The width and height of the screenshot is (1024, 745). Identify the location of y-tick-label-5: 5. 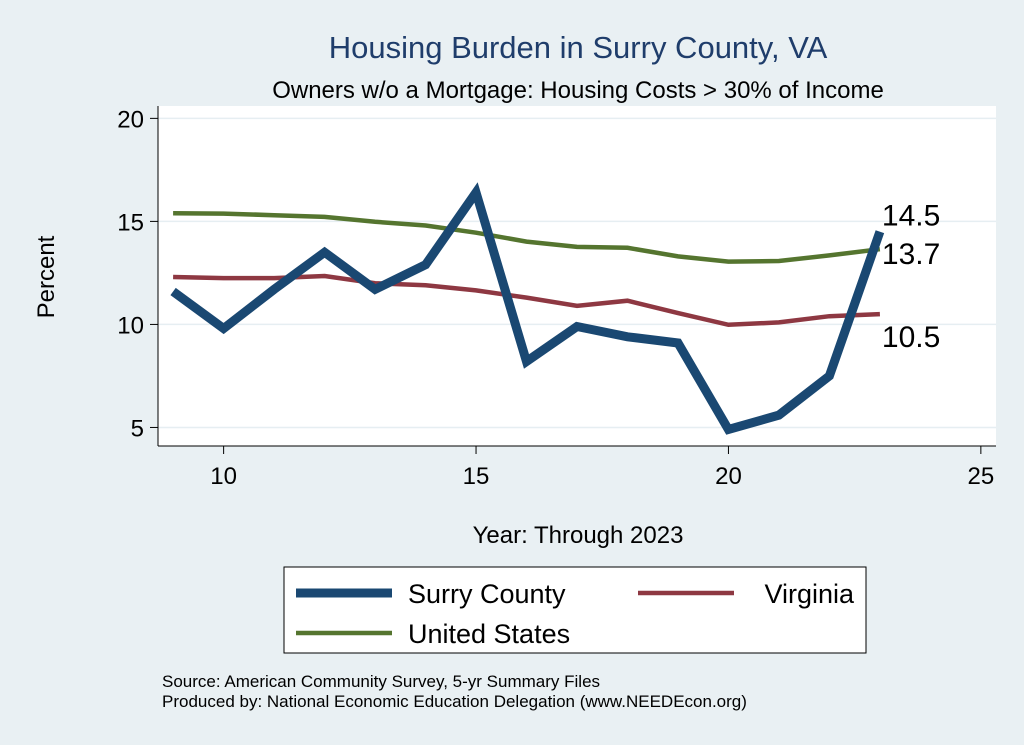
(137, 428).